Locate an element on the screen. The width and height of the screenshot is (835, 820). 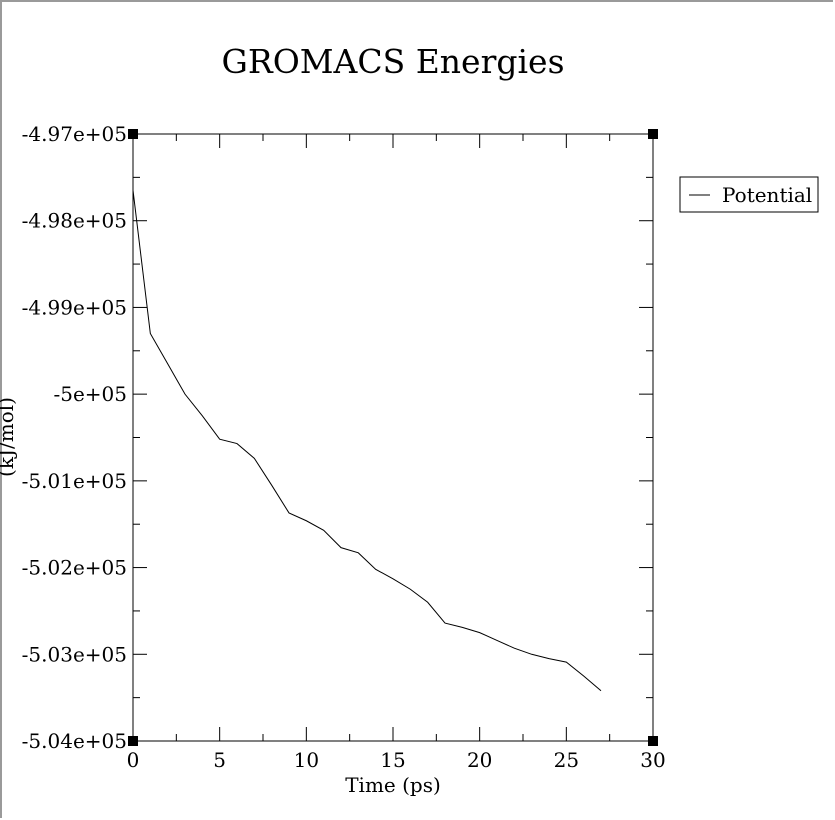
y-tick-label: -4.99e+05 is located at coordinates (74, 307).